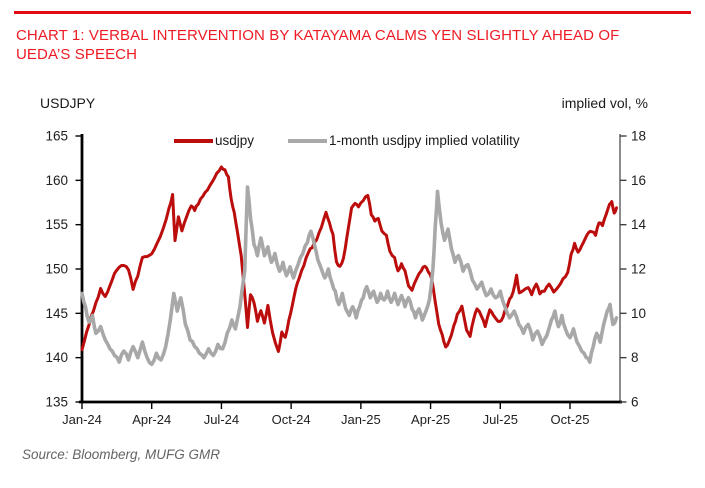 The image size is (705, 488). What do you see at coordinates (638, 180) in the screenshot?
I see `right-axis-tick-label: 16` at bounding box center [638, 180].